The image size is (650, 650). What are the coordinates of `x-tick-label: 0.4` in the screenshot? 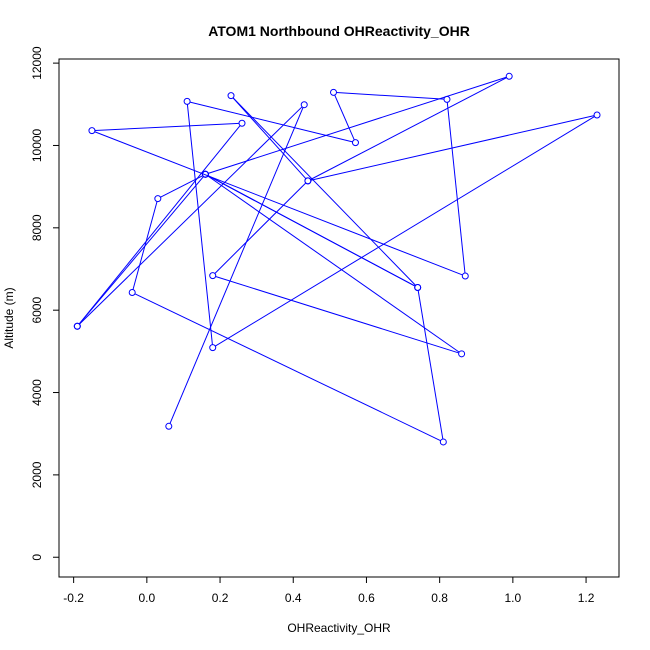 It's located at (293, 598).